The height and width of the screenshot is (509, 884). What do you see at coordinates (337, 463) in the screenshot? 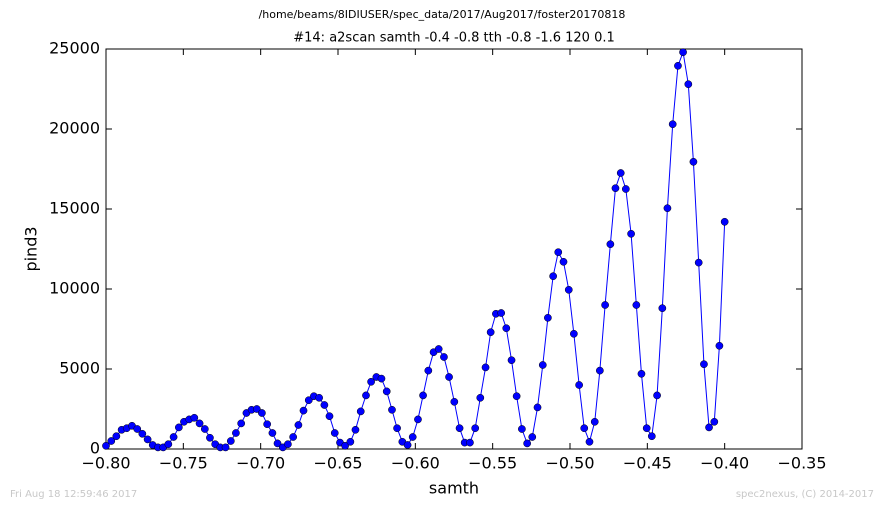
I see `x-tick-label: −0.65` at bounding box center [337, 463].